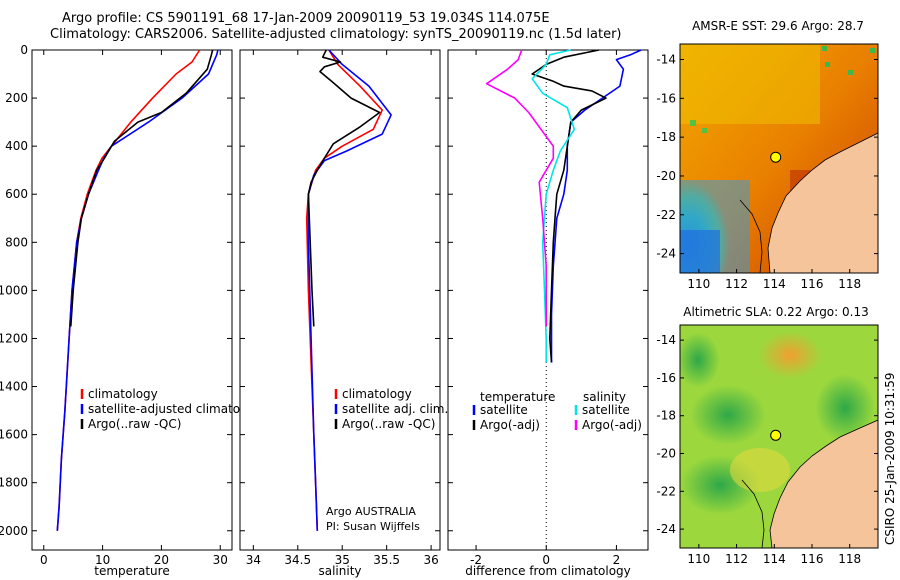 The image size is (900, 580). Describe the element at coordinates (517, 397) in the screenshot. I see `legend-header-temperature: temperature` at that location.